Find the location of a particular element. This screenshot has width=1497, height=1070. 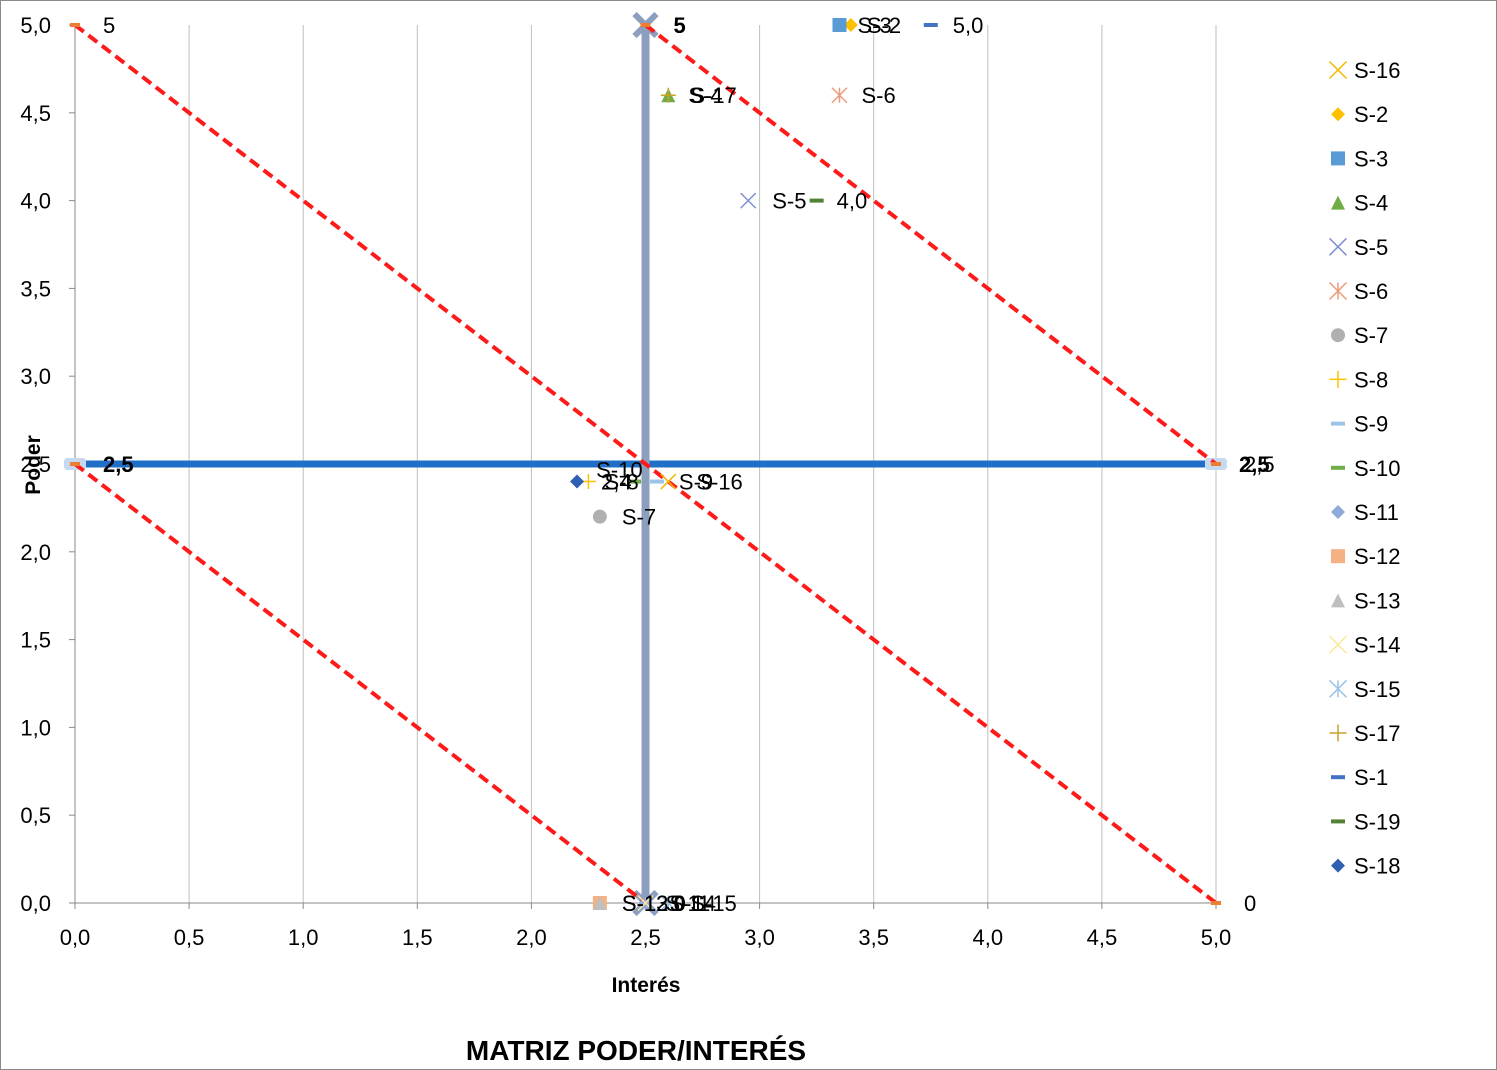

y-tick-label: 2,0 is located at coordinates (35, 552).